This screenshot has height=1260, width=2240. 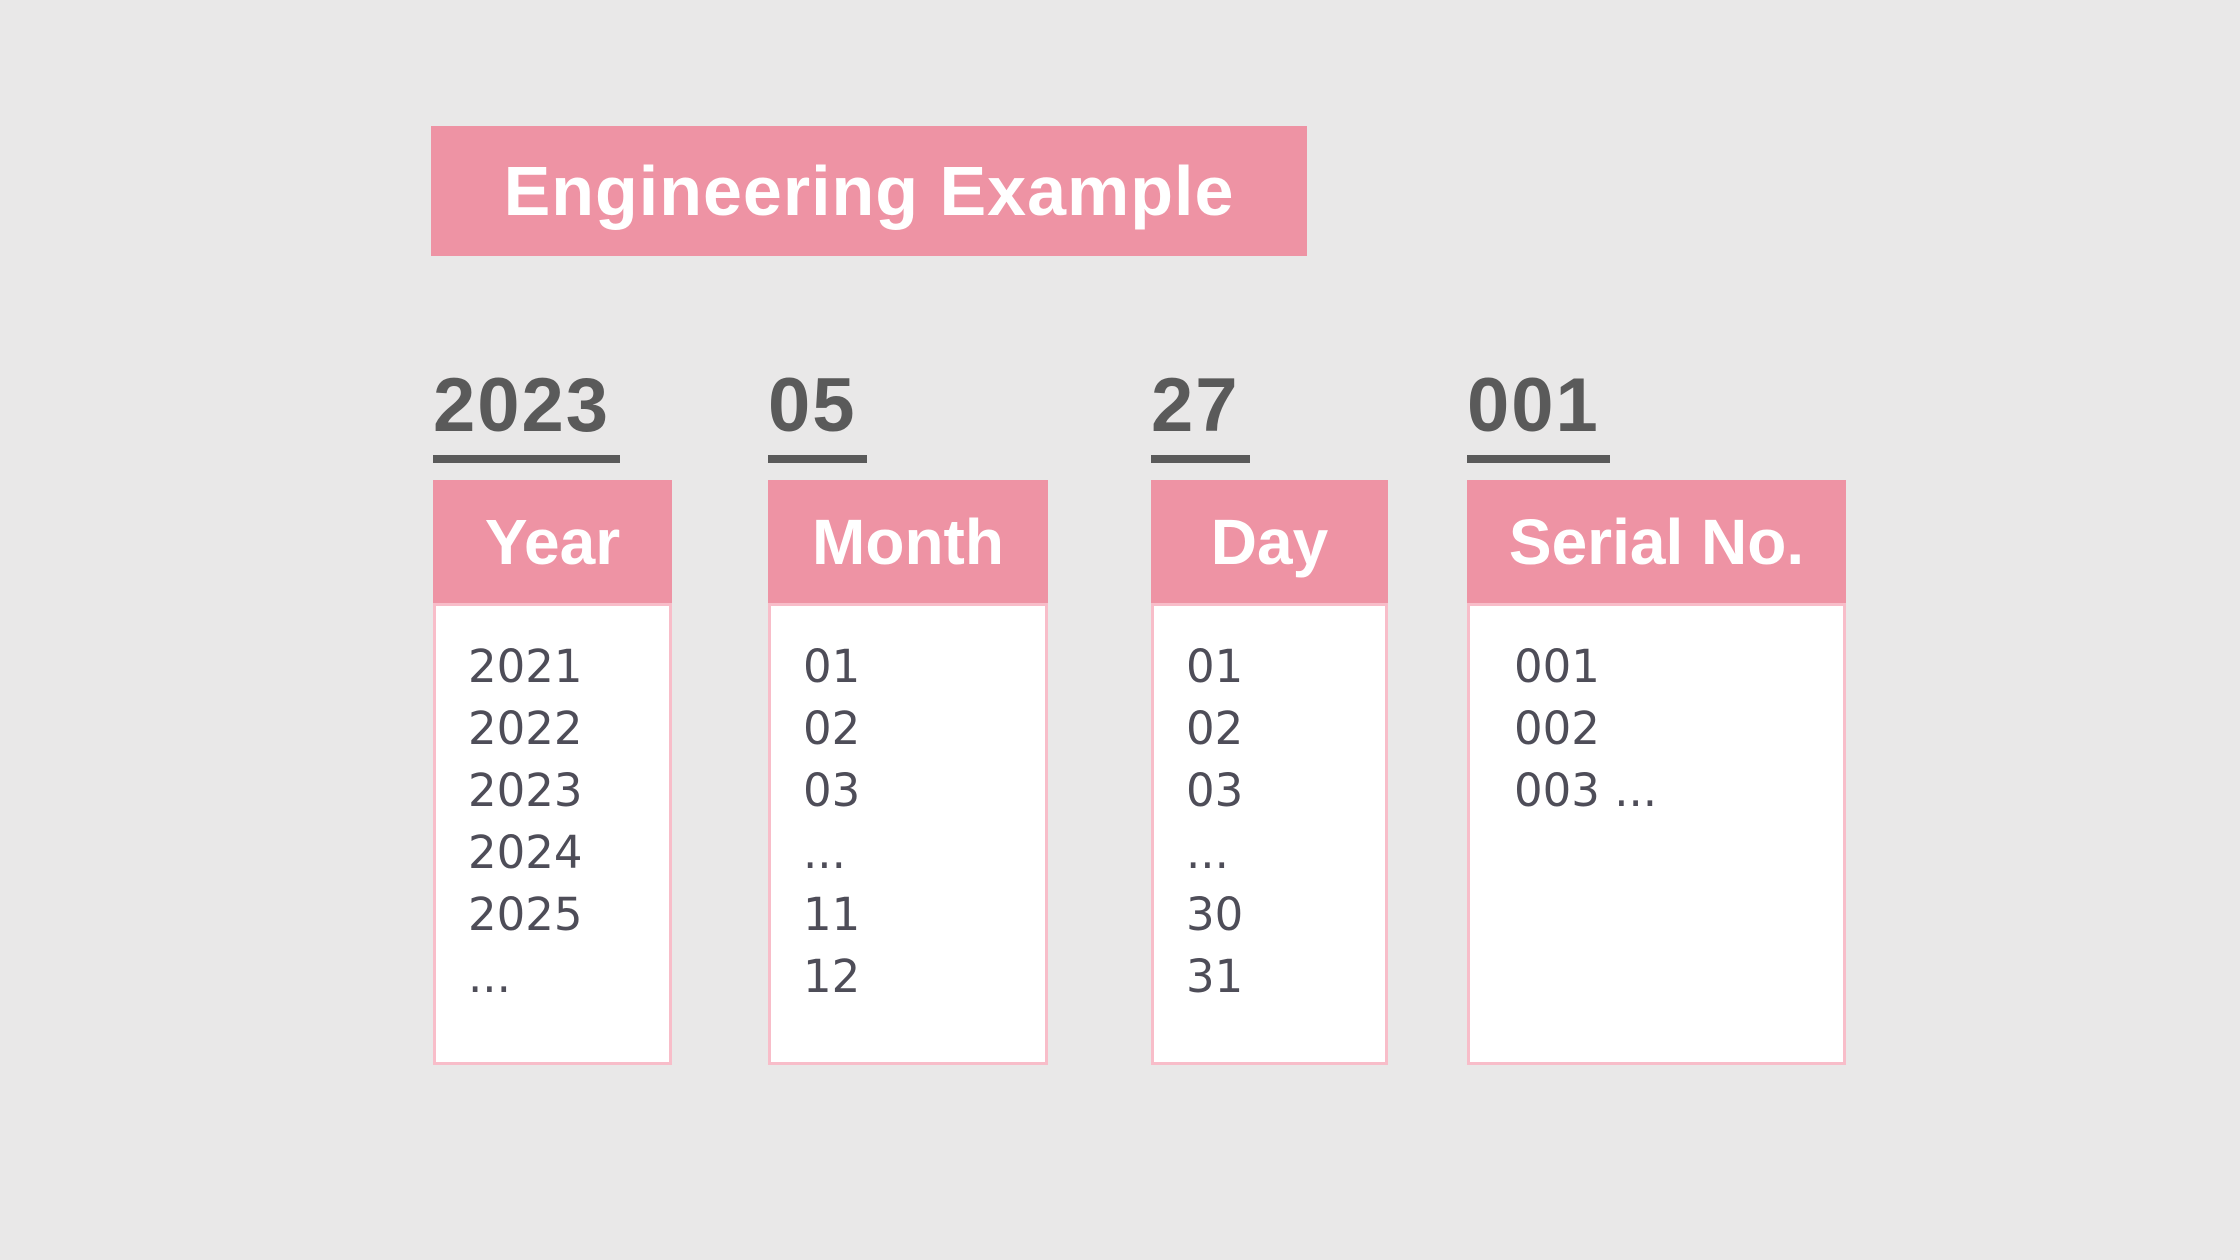 I want to click on list-item: 2023, so click(x=525, y=790).